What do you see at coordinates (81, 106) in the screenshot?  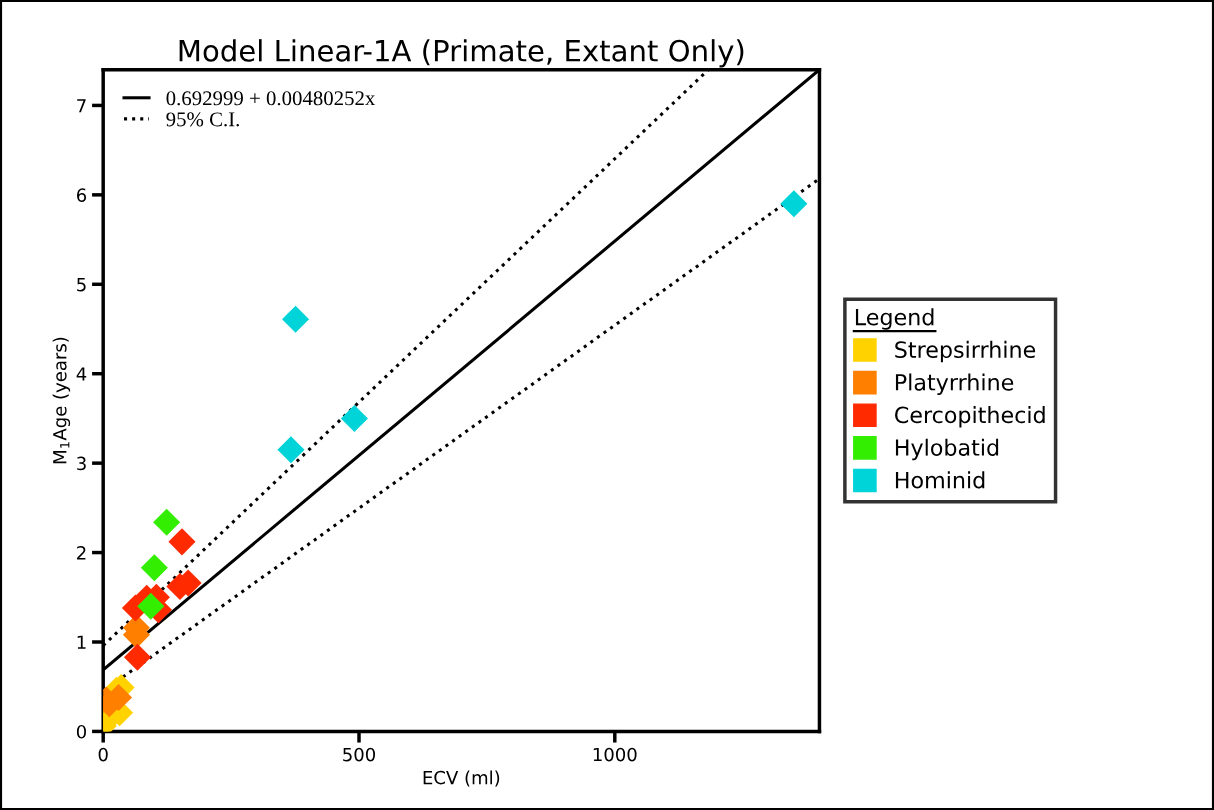 I see `y-tick-label: 7` at bounding box center [81, 106].